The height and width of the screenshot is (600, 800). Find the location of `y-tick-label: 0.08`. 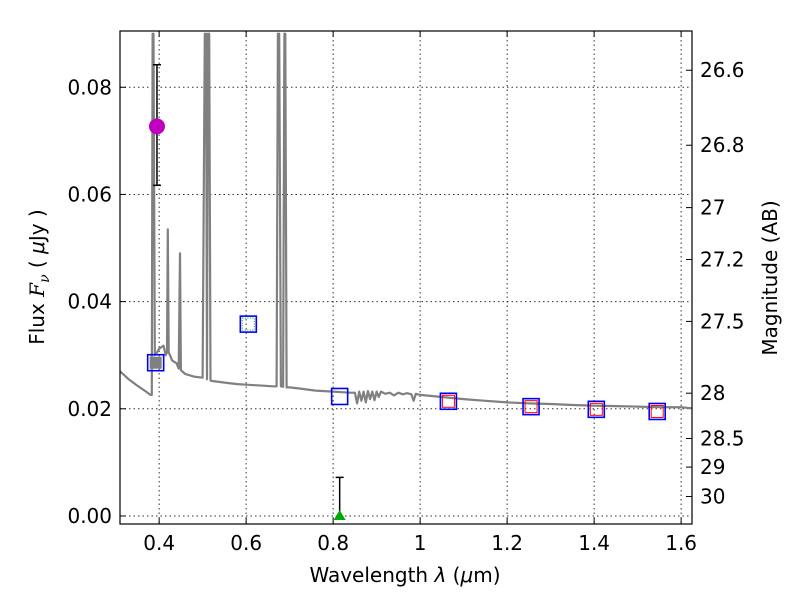

y-tick-label: 0.08 is located at coordinates (89, 87).